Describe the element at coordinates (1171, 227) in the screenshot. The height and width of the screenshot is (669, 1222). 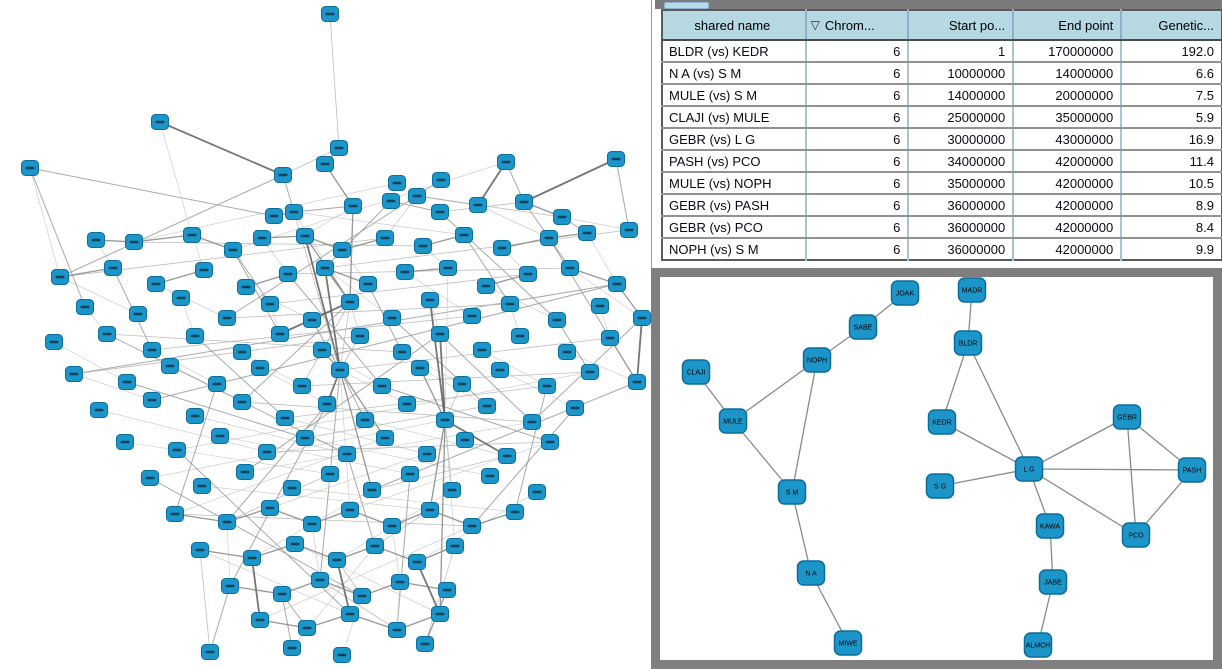
I see `cell-value: 8.4` at that location.